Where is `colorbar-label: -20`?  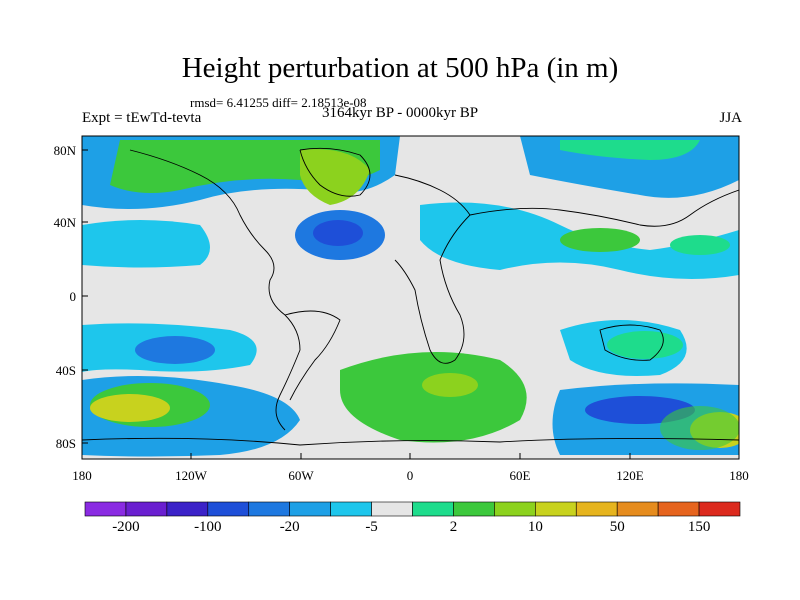 colorbar-label: -20 is located at coordinates (289, 527).